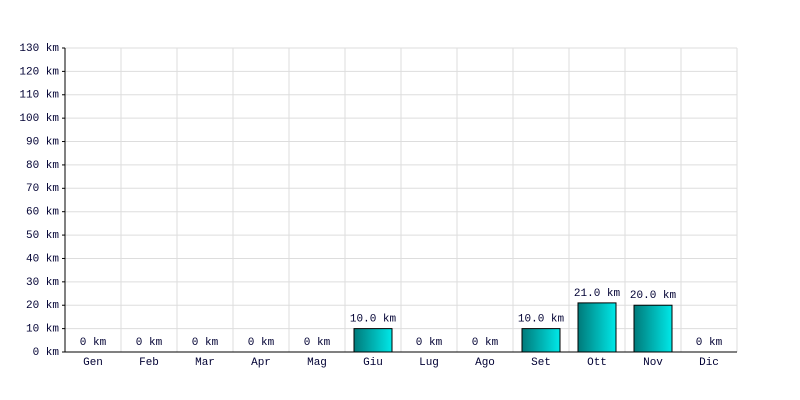  I want to click on value-label: 21.0 km, so click(597, 294).